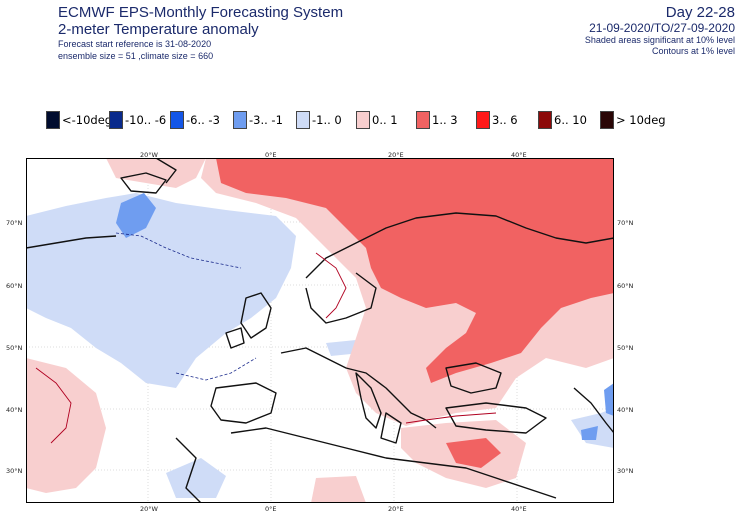 Image resolution: width=745 pixels, height=516 pixels. I want to click on lat-tick-left: 50°N, so click(14, 348).